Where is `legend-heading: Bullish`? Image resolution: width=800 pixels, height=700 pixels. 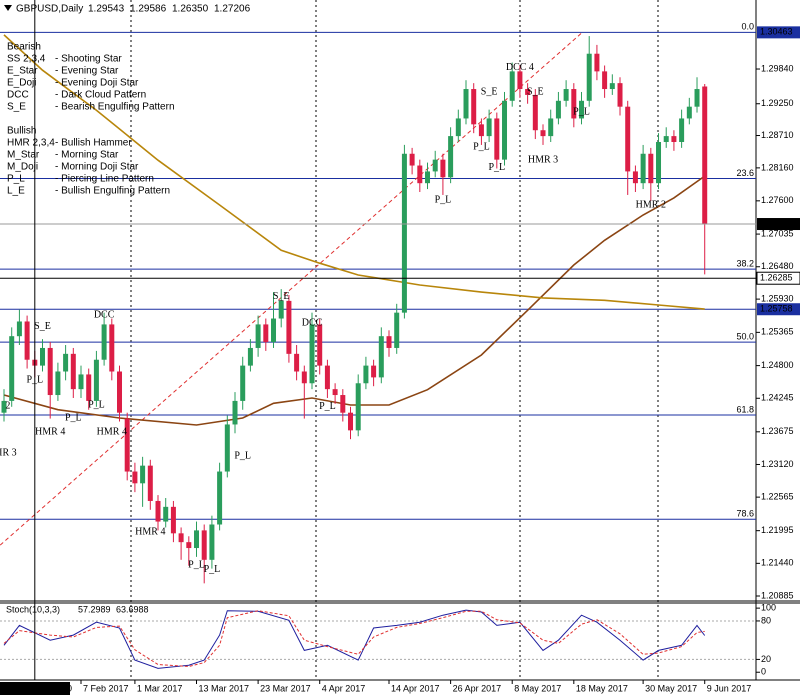
legend-heading: Bullish is located at coordinates (21, 131).